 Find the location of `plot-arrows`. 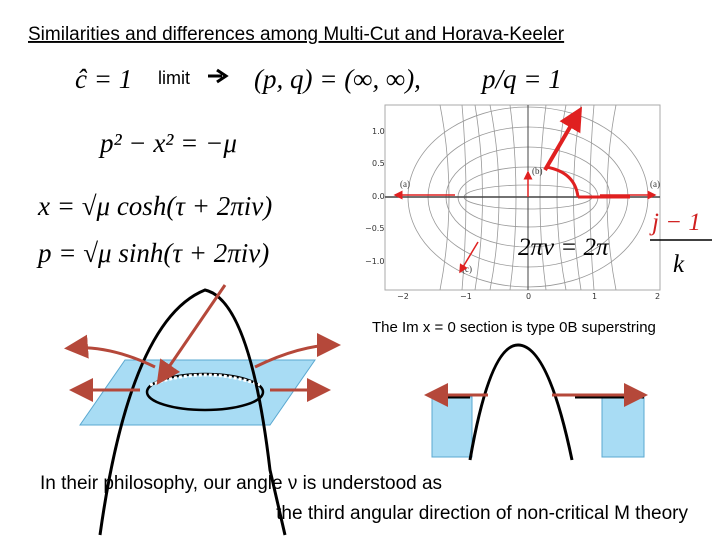

plot-arrows is located at coordinates (525, 222).